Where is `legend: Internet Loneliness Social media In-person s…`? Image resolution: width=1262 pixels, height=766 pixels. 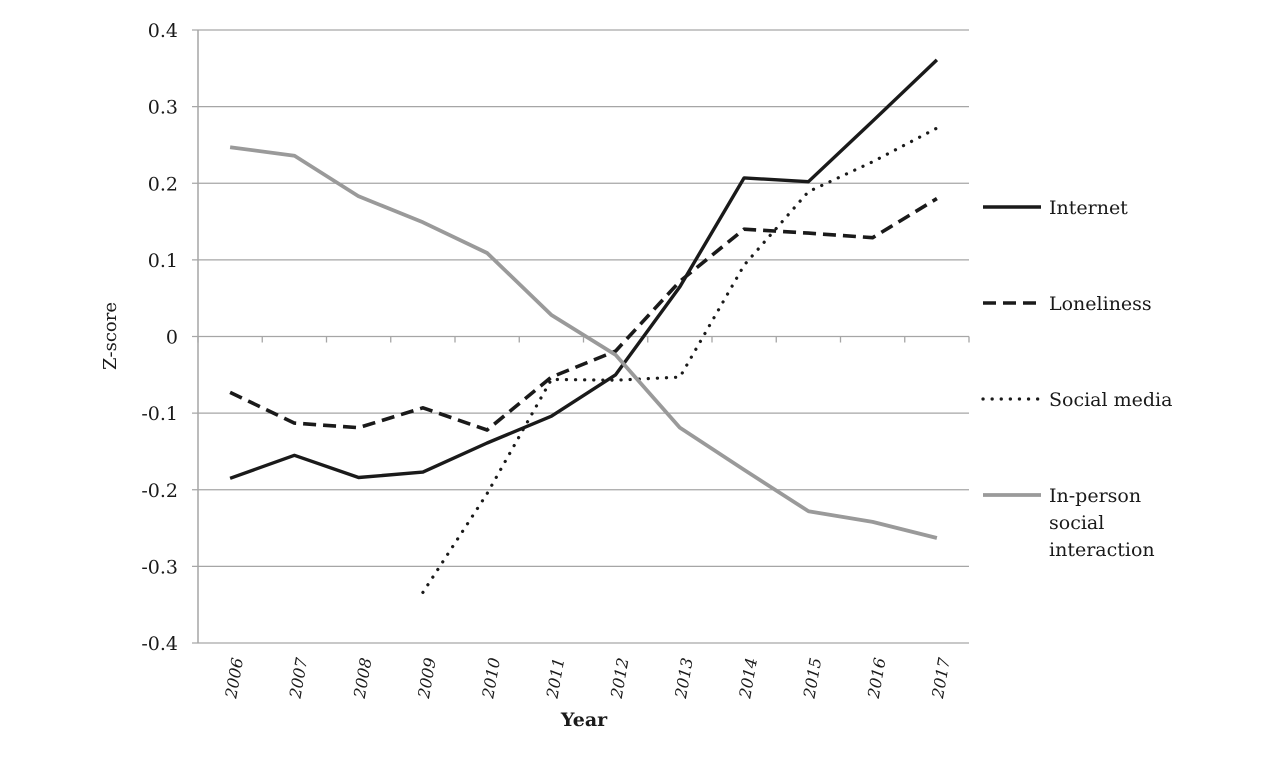
legend: Internet Loneliness Social media In-person s… is located at coordinates (1076, 379).